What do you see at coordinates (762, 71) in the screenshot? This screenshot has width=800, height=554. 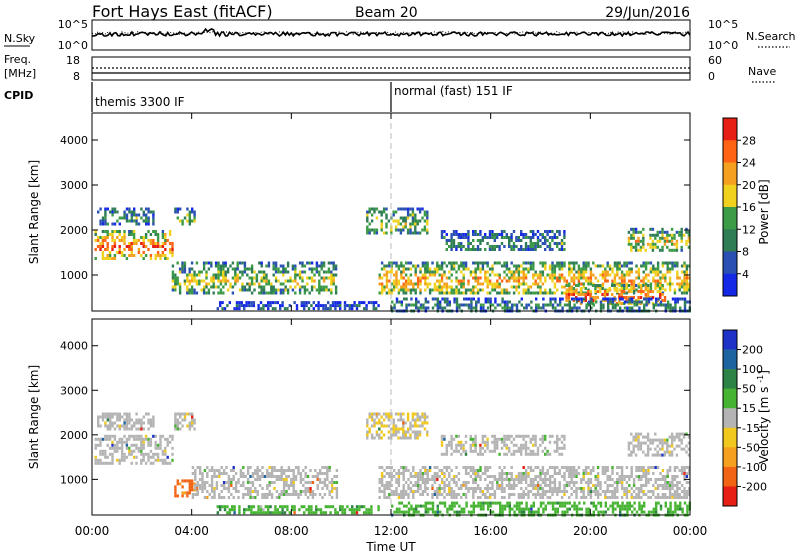 I see `nave-label: Nave` at bounding box center [762, 71].